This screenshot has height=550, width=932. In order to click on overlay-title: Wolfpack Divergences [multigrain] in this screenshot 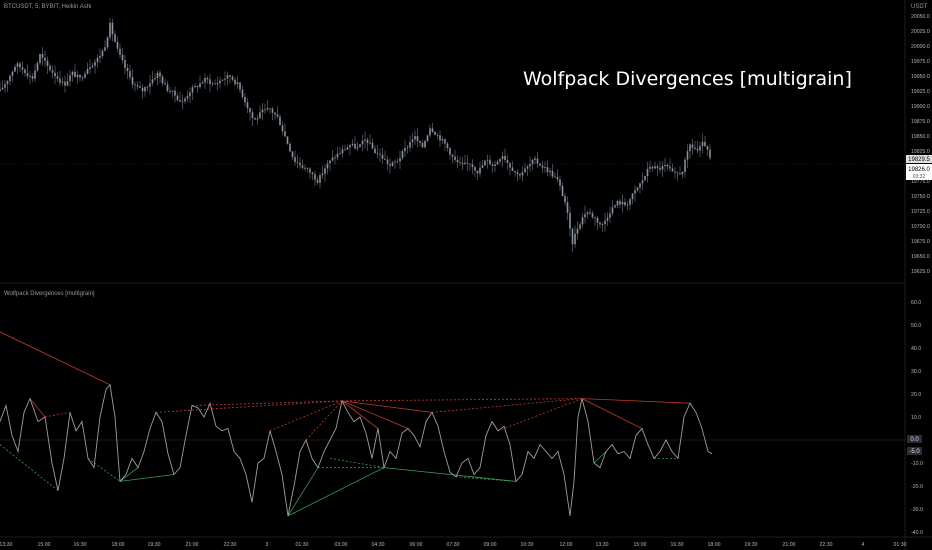, I will do `click(687, 79)`.